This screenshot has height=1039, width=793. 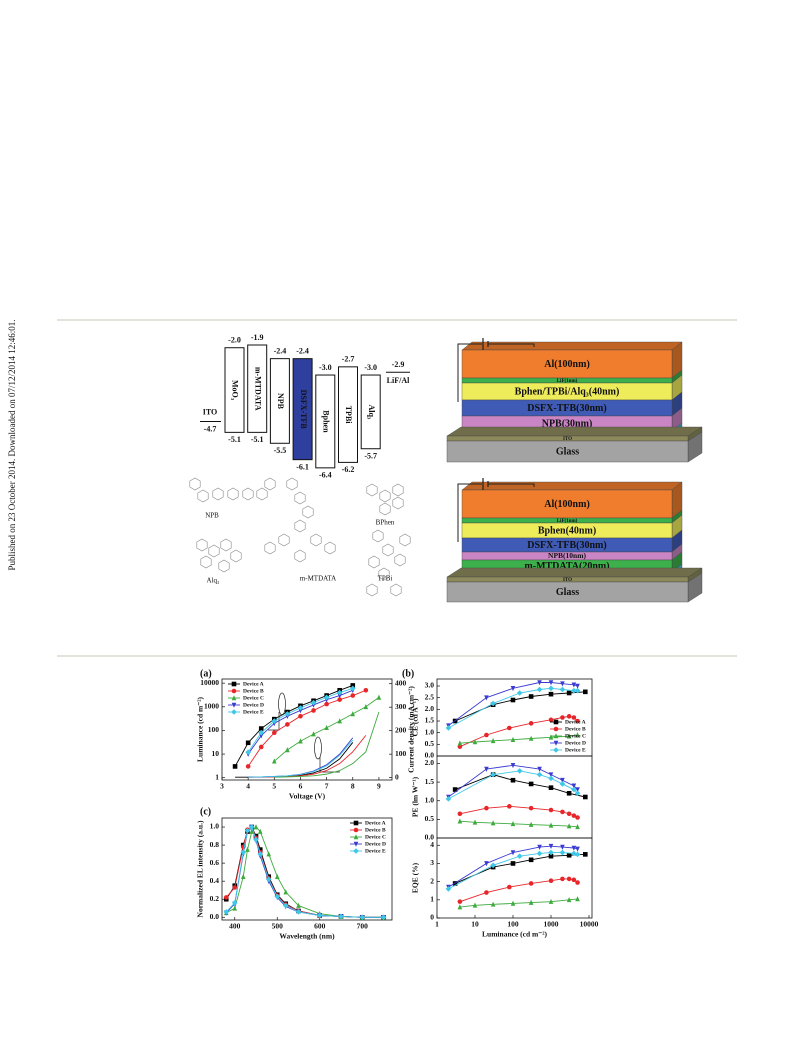 I want to click on material-name: m-MTDATA, so click(x=257, y=389).